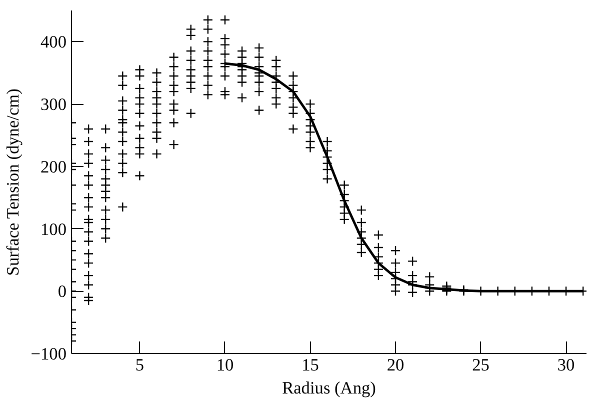  Describe the element at coordinates (566, 365) in the screenshot. I see `x-tick-label: 30` at that location.